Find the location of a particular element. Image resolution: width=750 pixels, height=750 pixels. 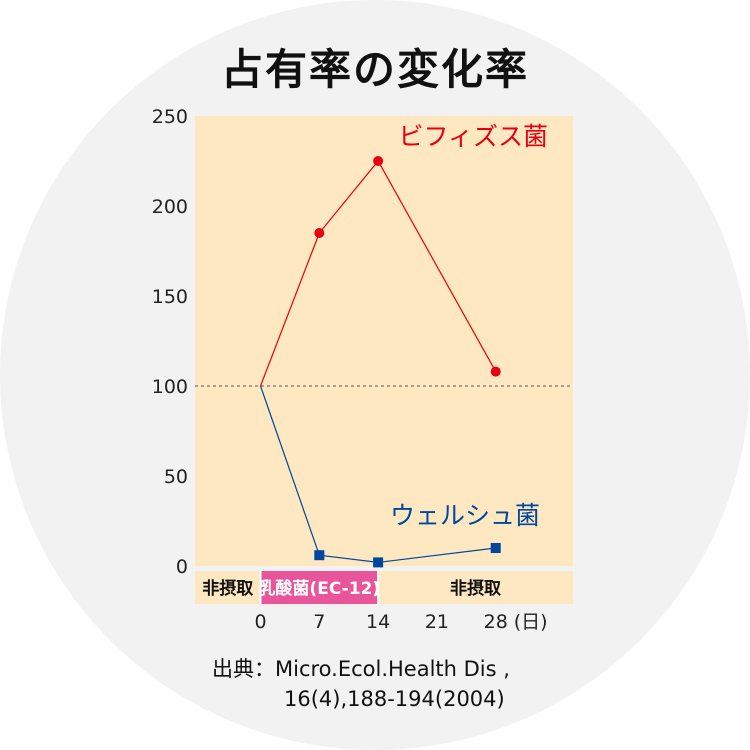

y-tick-label: 100 is located at coordinates (170, 387).